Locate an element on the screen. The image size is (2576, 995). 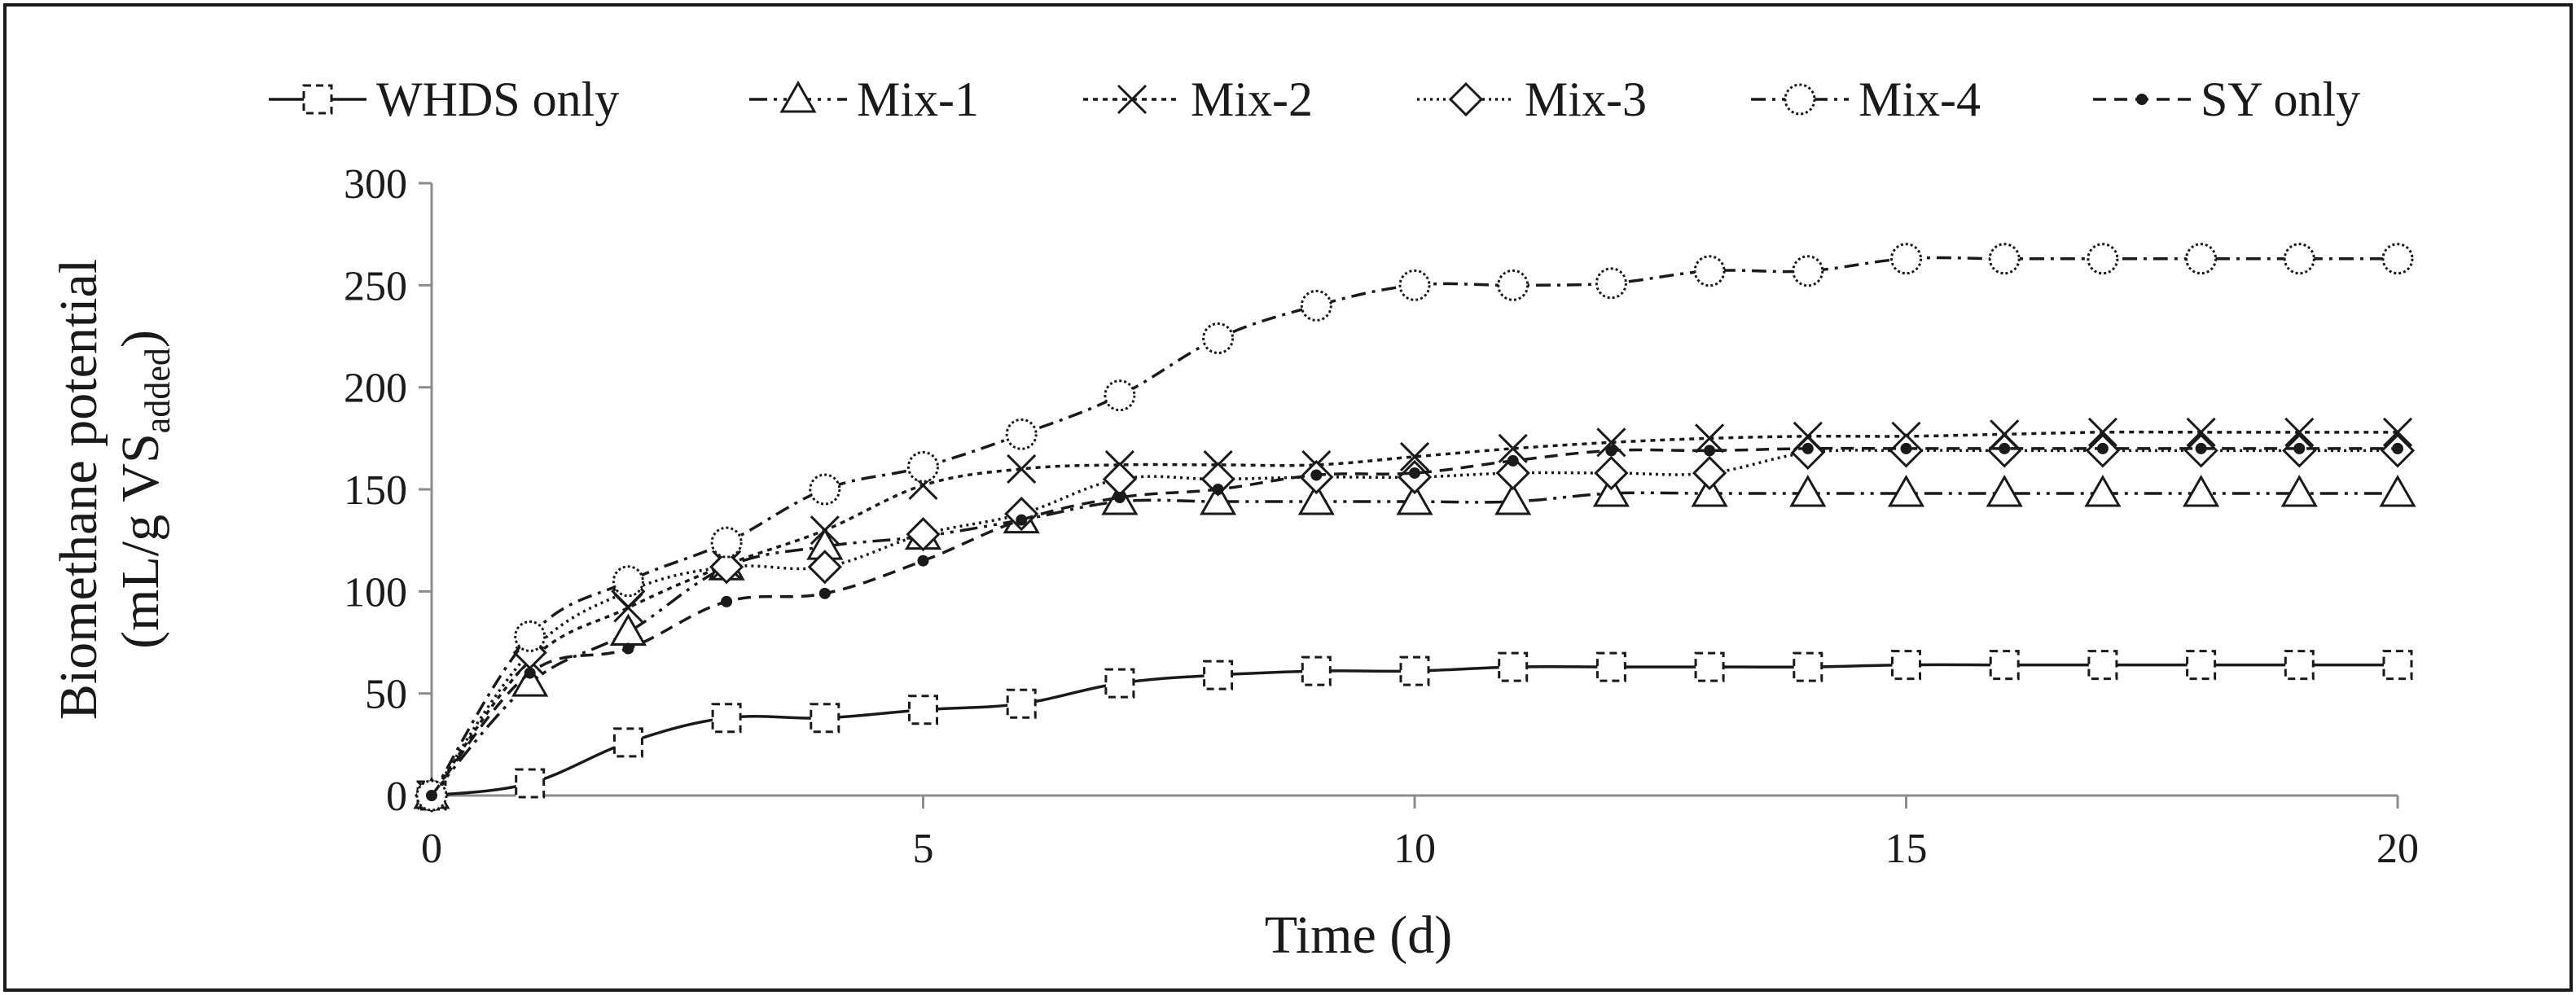
x-tick-label: 10 is located at coordinates (1414, 849).